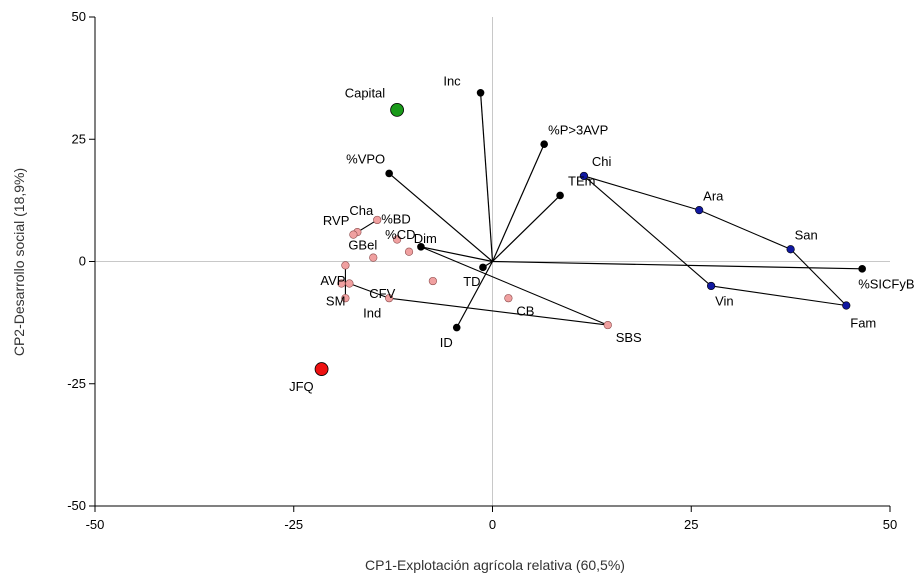 The image size is (923, 577). What do you see at coordinates (806, 234) in the screenshot?
I see `blue-point-label: San` at bounding box center [806, 234].